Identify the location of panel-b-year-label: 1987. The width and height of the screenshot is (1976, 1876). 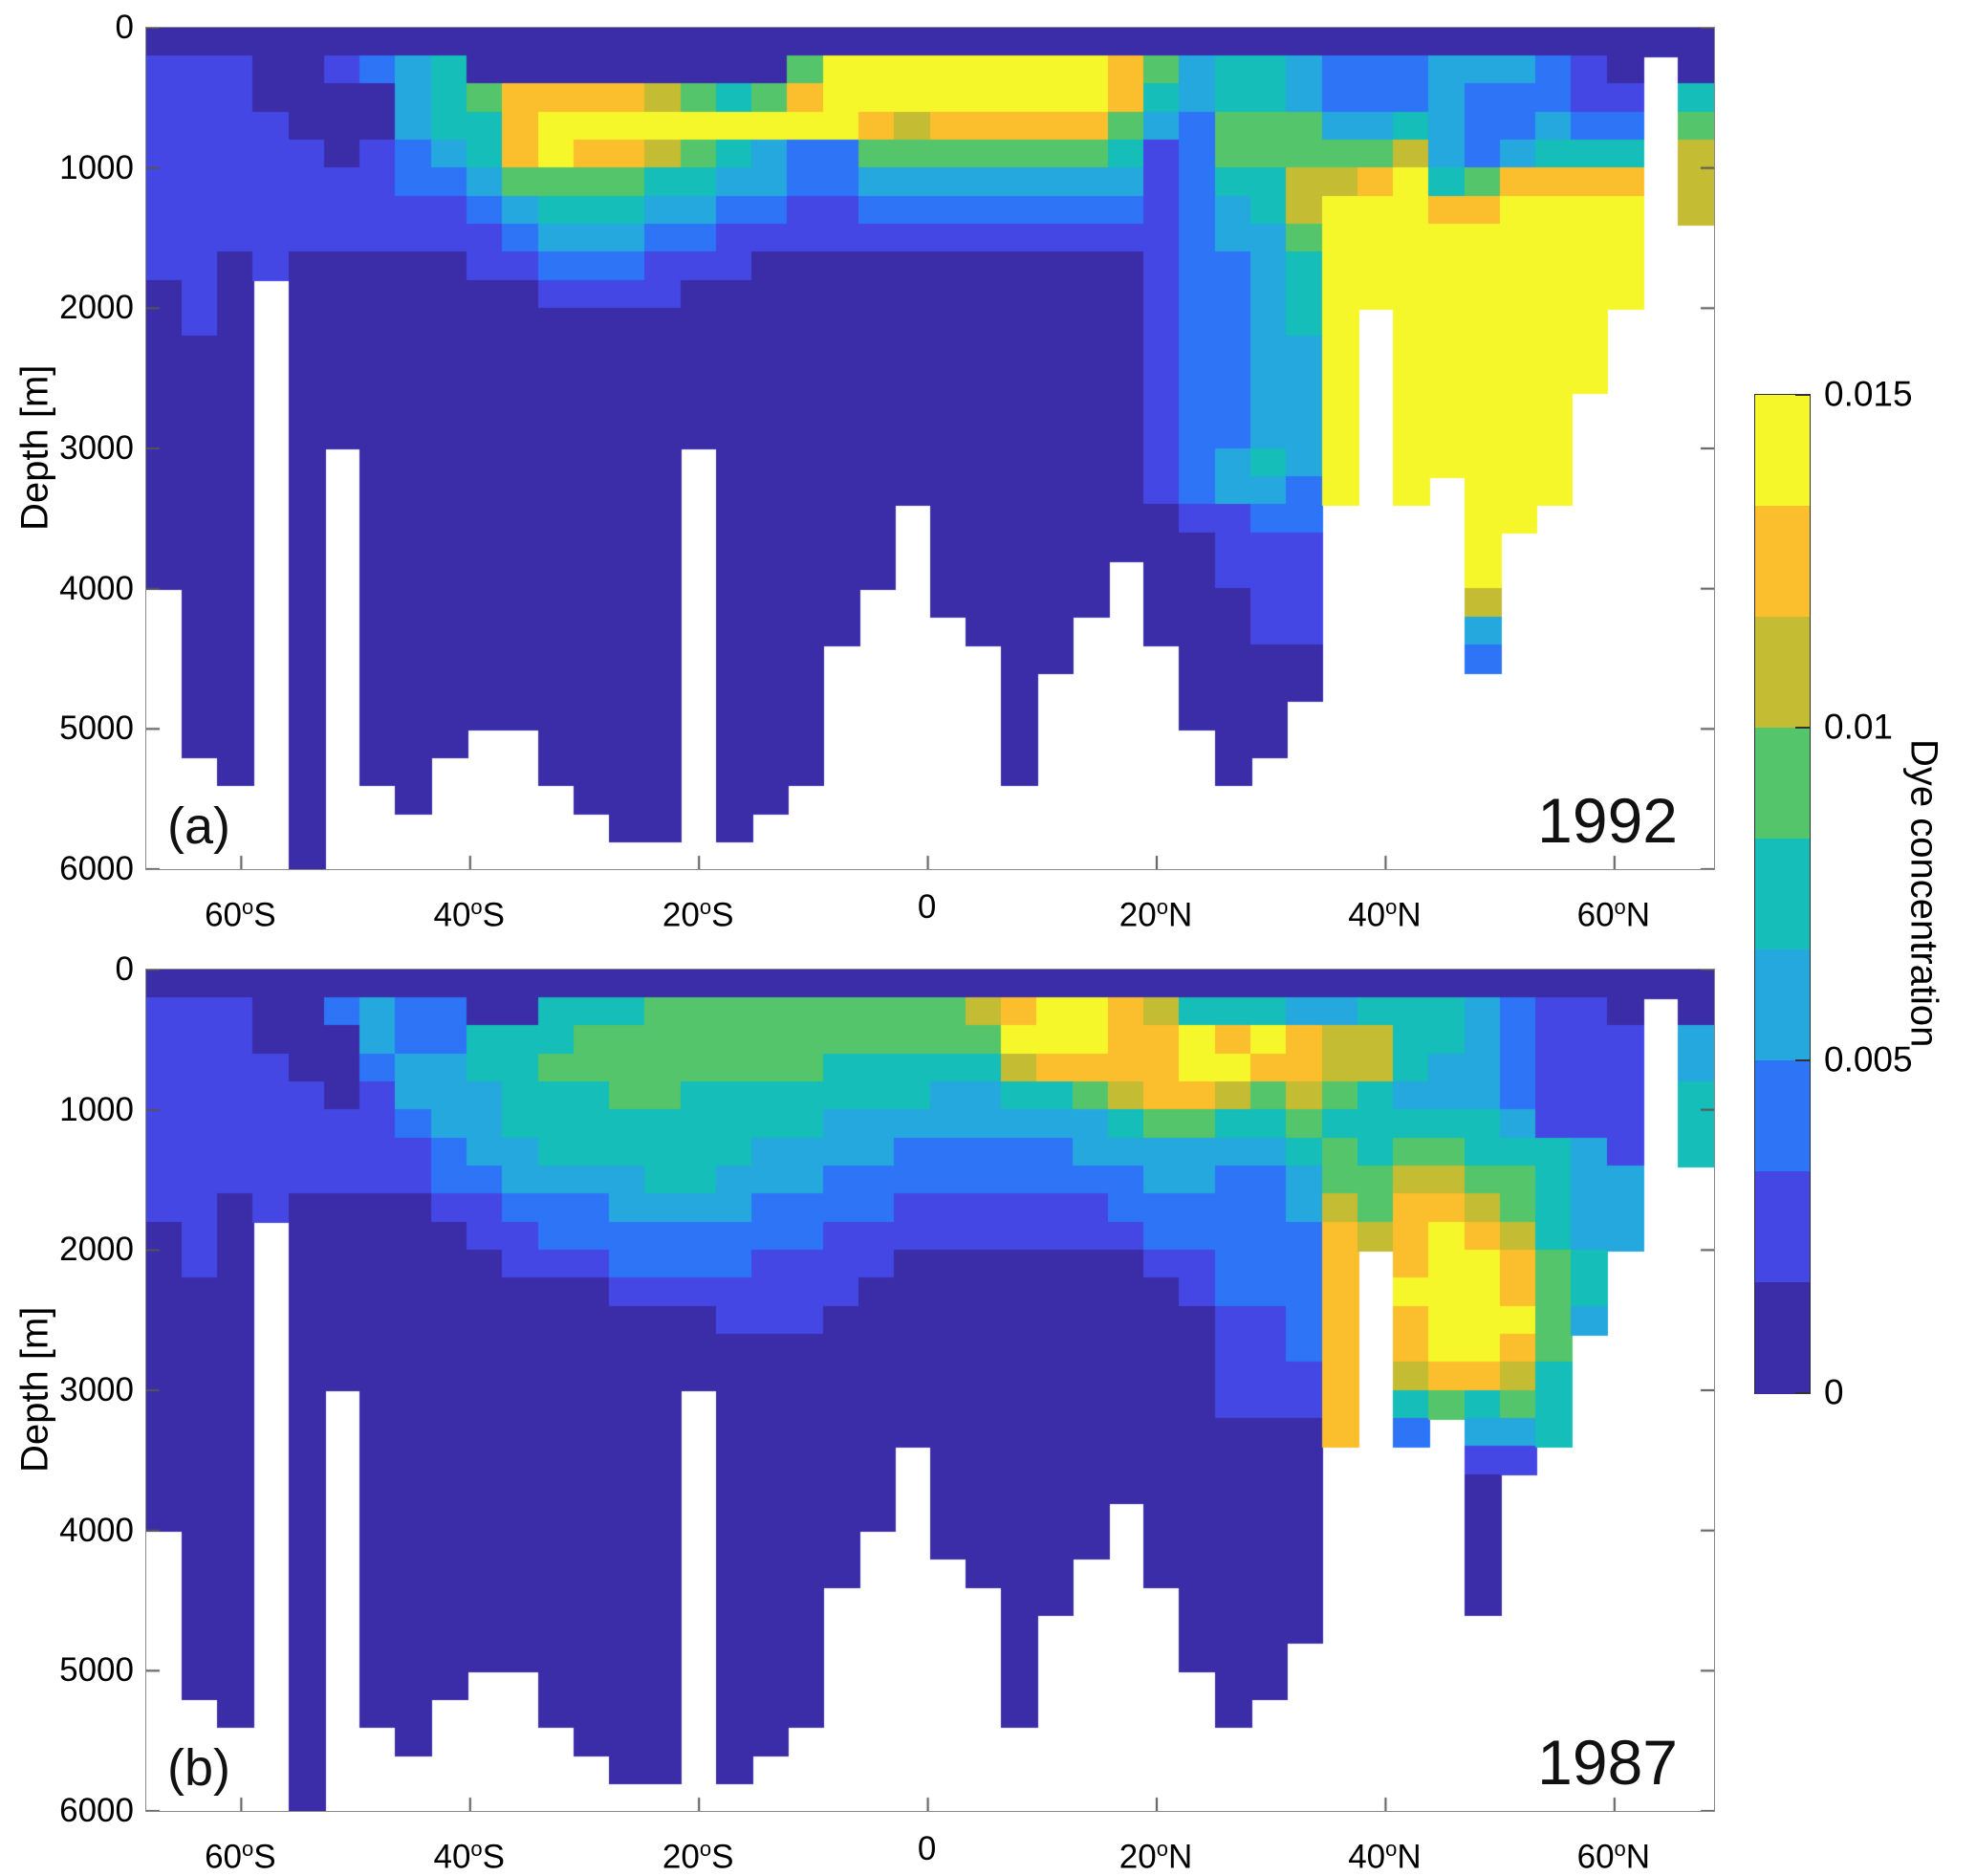
(1607, 1762).